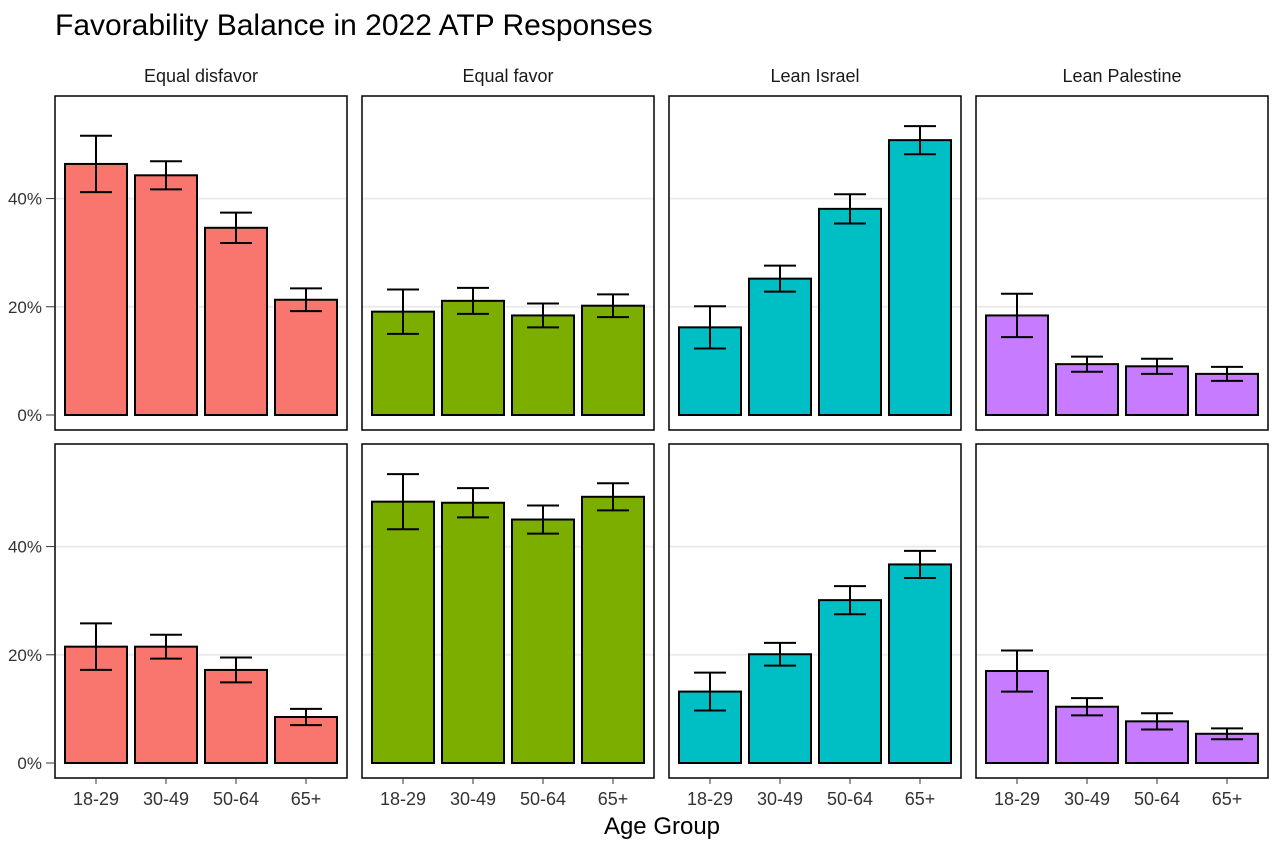 The image size is (1280, 853). Describe the element at coordinates (201, 76) in the screenshot. I see `facet-label-equal-disfavor: Equal disfavor` at that location.